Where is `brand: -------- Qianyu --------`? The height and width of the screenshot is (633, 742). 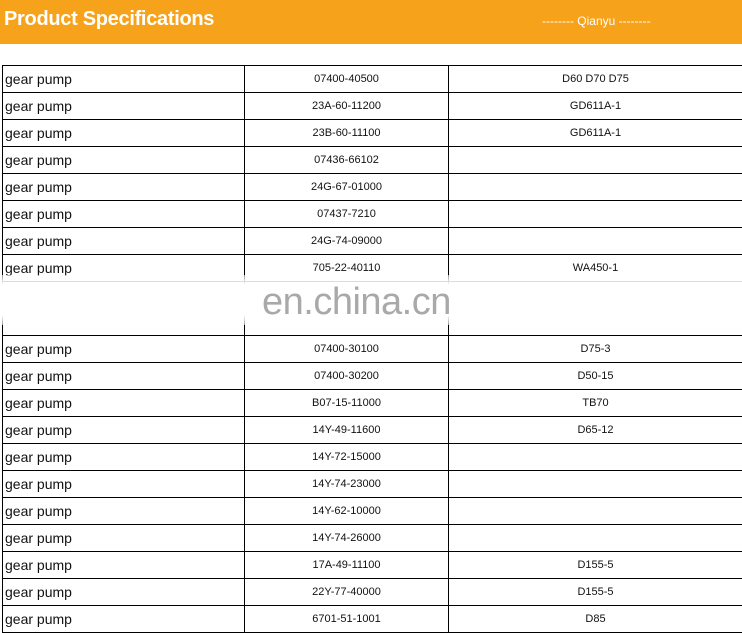
brand: -------- Qianyu -------- is located at coordinates (596, 21).